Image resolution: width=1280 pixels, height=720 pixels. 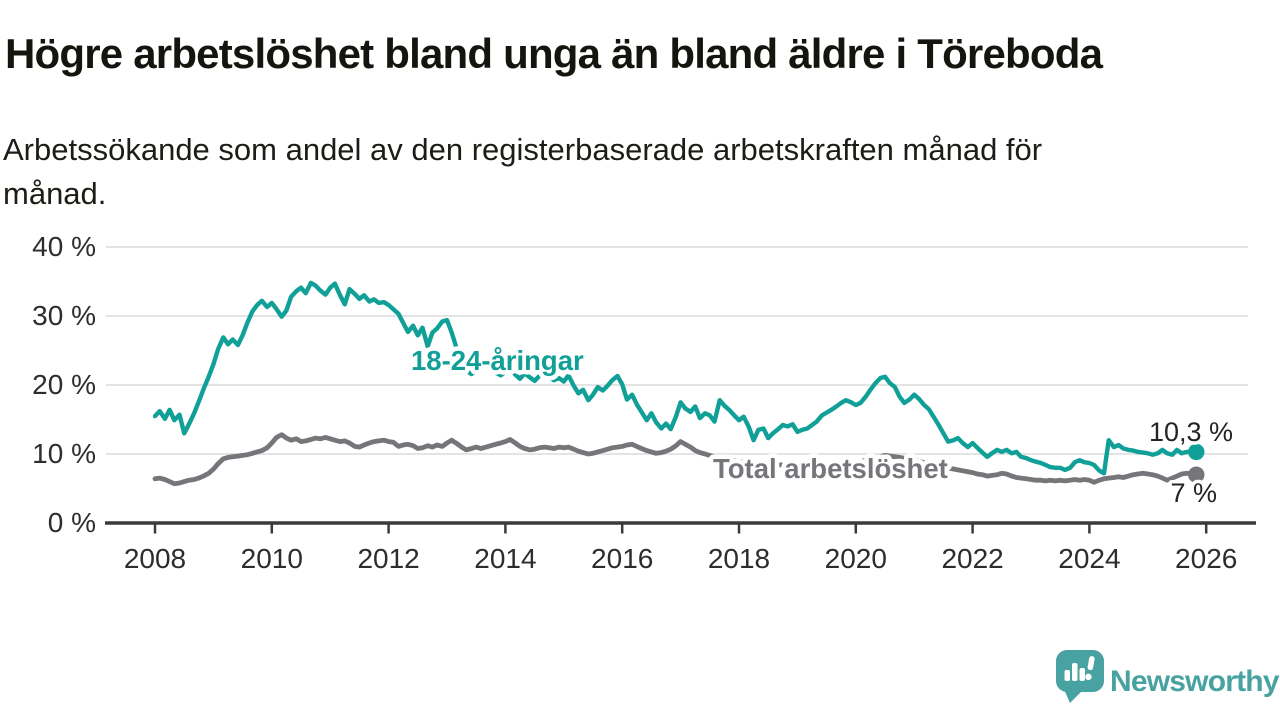 I want to click on x-axis-label-2008: 2008, so click(x=155, y=558).